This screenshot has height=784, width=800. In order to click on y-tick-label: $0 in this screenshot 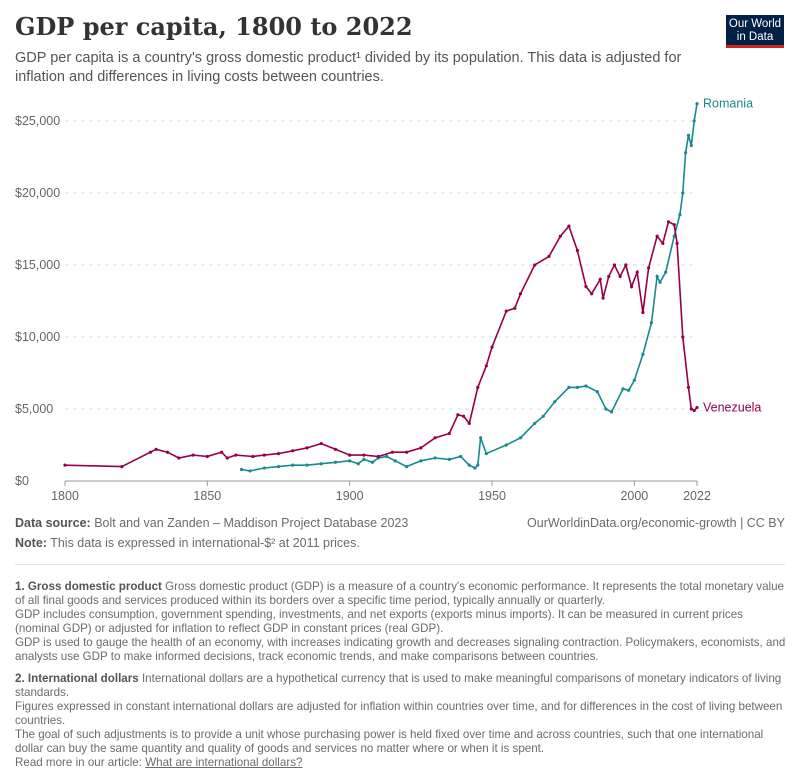, I will do `click(22, 481)`.